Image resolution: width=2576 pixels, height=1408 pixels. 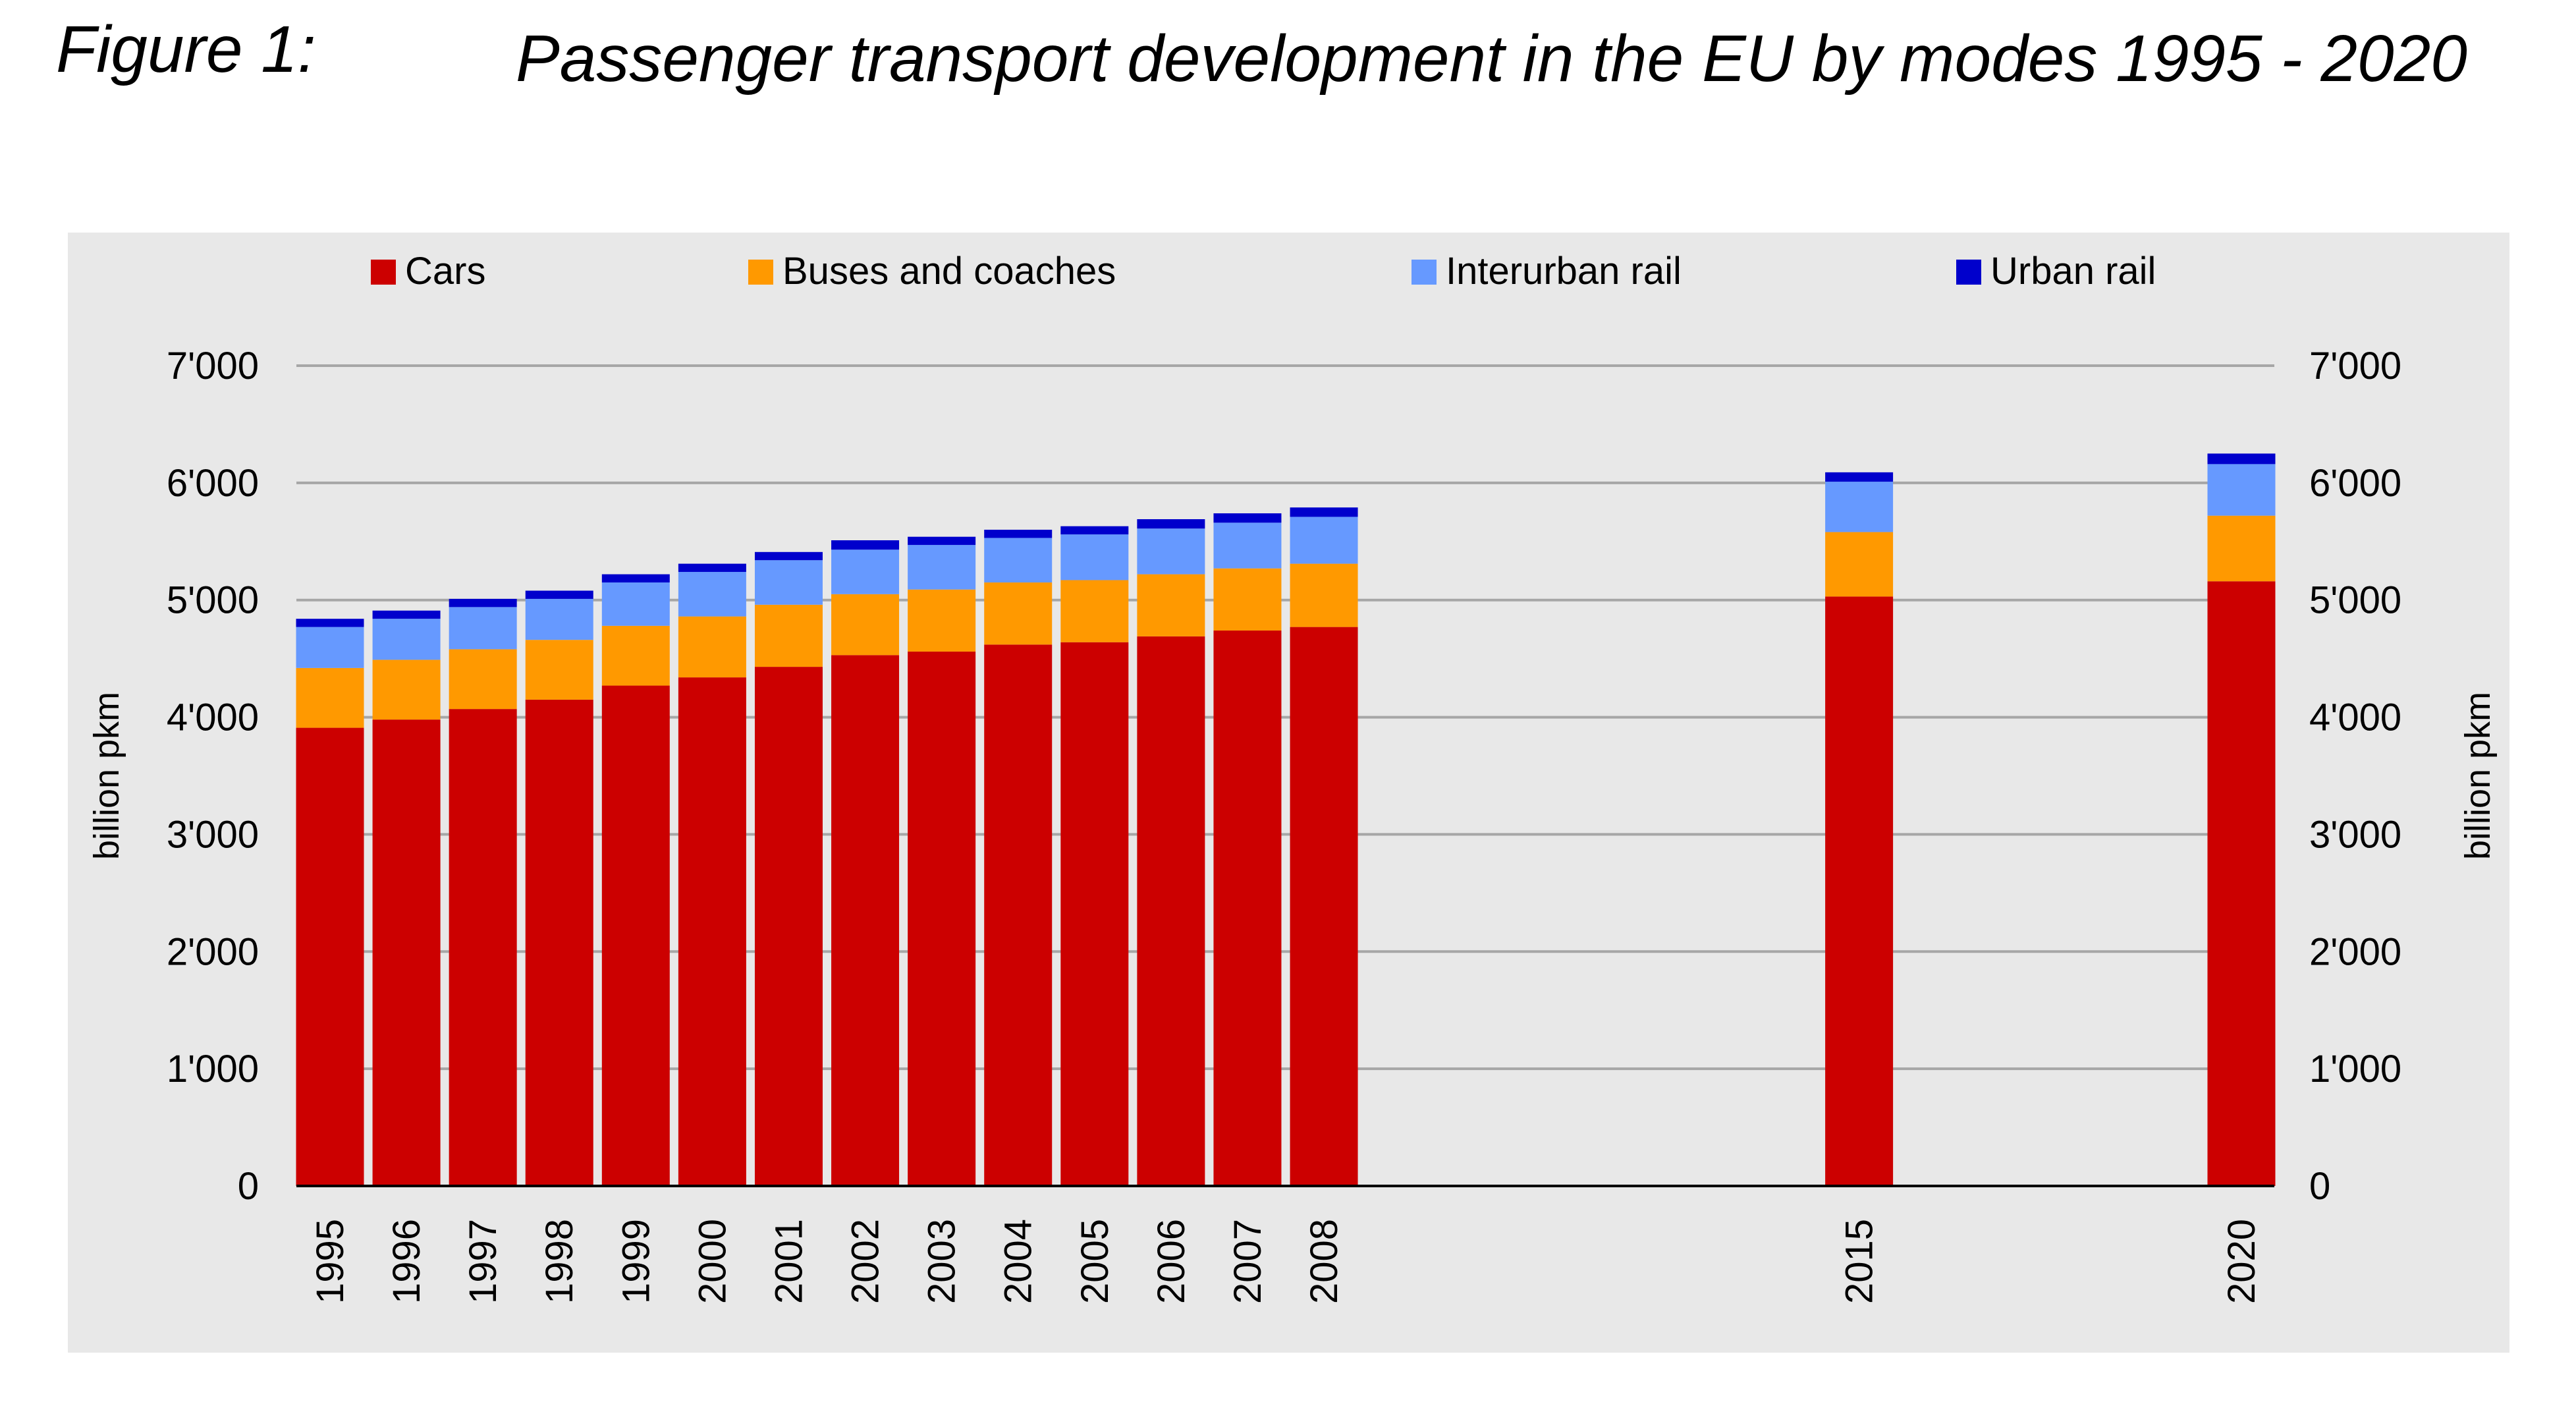 What do you see at coordinates (106, 776) in the screenshot?
I see `y-axis-title-left: billion pkm` at bounding box center [106, 776].